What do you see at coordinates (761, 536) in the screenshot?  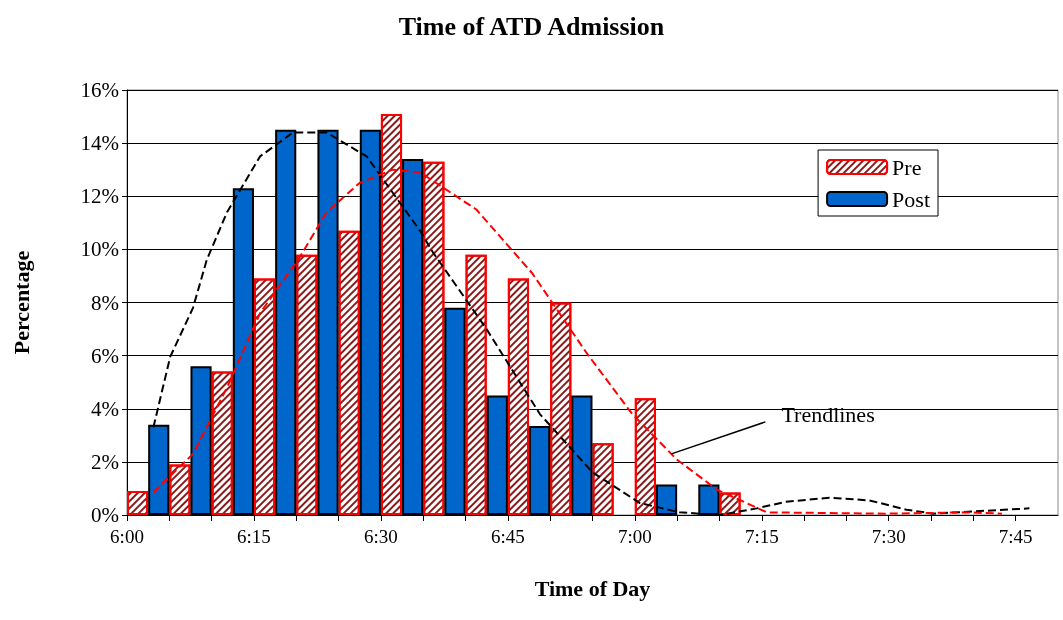 I see `x-tick-label: 7:15` at bounding box center [761, 536].